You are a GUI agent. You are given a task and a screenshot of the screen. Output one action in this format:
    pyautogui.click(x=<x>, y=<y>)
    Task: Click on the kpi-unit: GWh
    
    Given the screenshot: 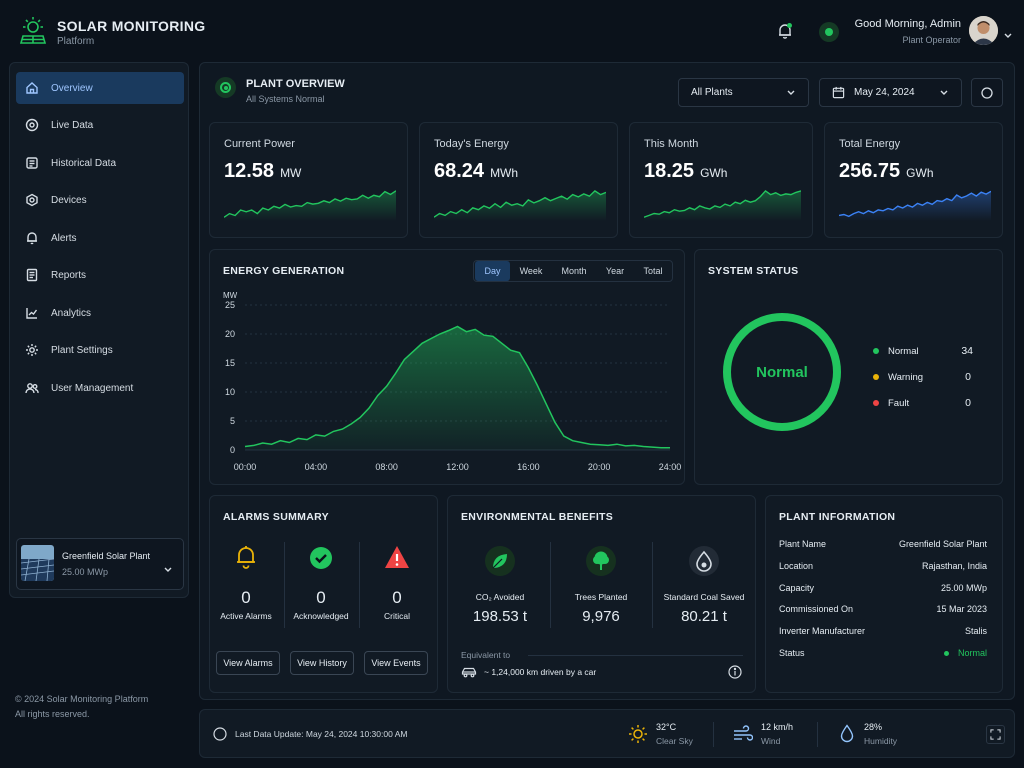 What is the action you would take?
    pyautogui.click(x=920, y=173)
    